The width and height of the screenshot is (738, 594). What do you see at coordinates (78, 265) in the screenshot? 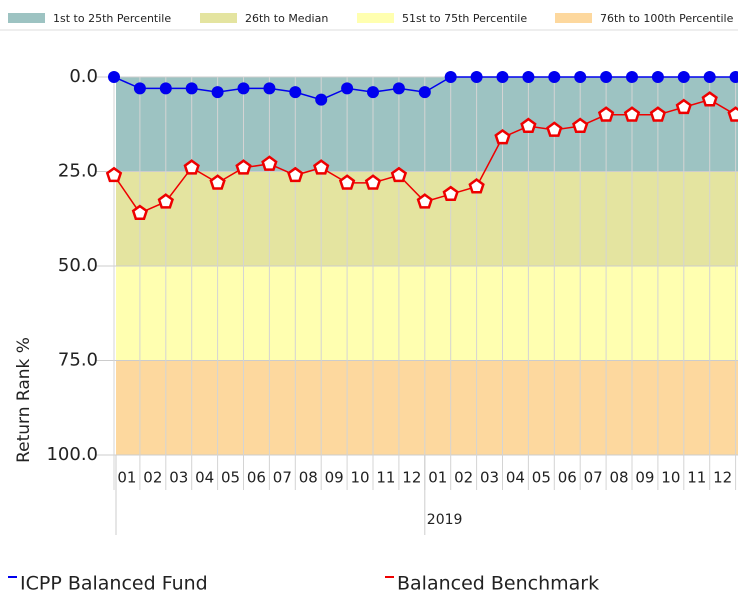
I see `y-tick-label: 50.0` at bounding box center [78, 265].